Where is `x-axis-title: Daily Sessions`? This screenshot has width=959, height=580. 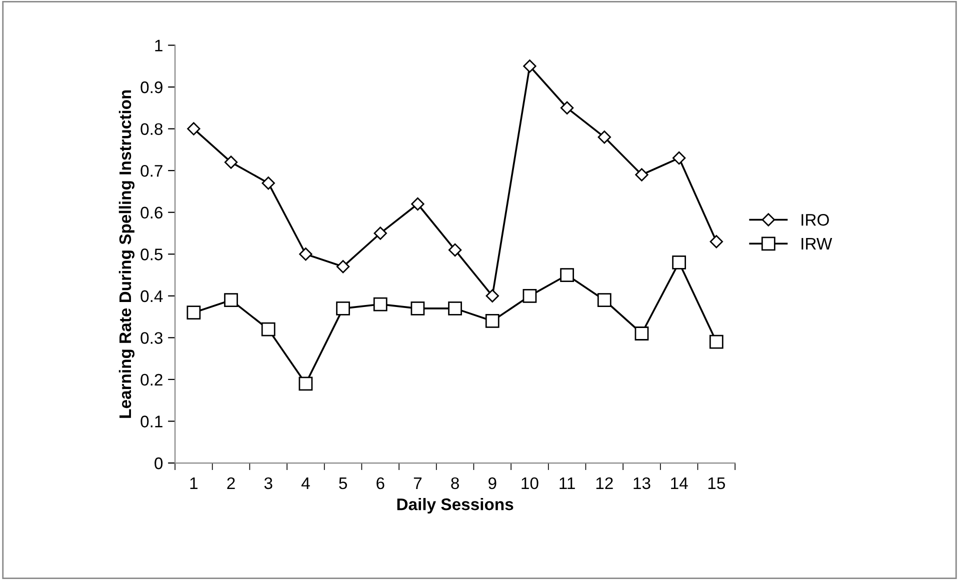
x-axis-title: Daily Sessions is located at coordinates (455, 506).